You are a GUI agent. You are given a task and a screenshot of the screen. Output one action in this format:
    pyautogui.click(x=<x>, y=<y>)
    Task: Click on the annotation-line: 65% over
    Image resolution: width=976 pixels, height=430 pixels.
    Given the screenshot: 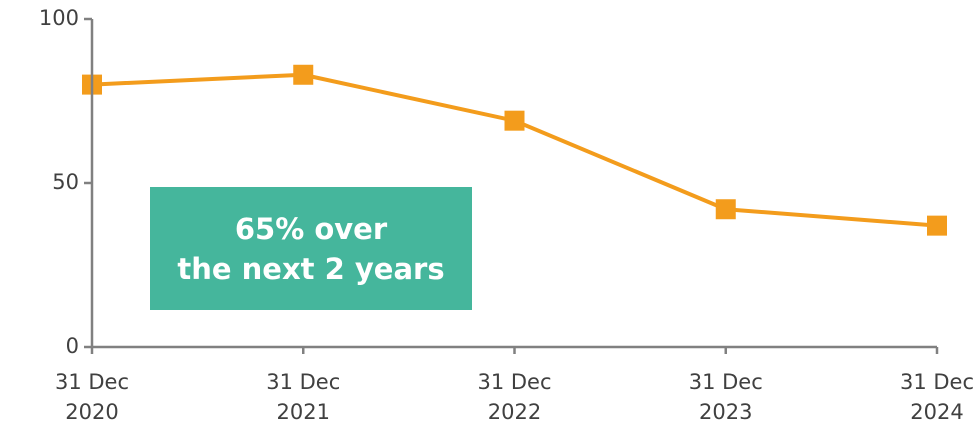 What is the action you would take?
    pyautogui.click(x=311, y=228)
    